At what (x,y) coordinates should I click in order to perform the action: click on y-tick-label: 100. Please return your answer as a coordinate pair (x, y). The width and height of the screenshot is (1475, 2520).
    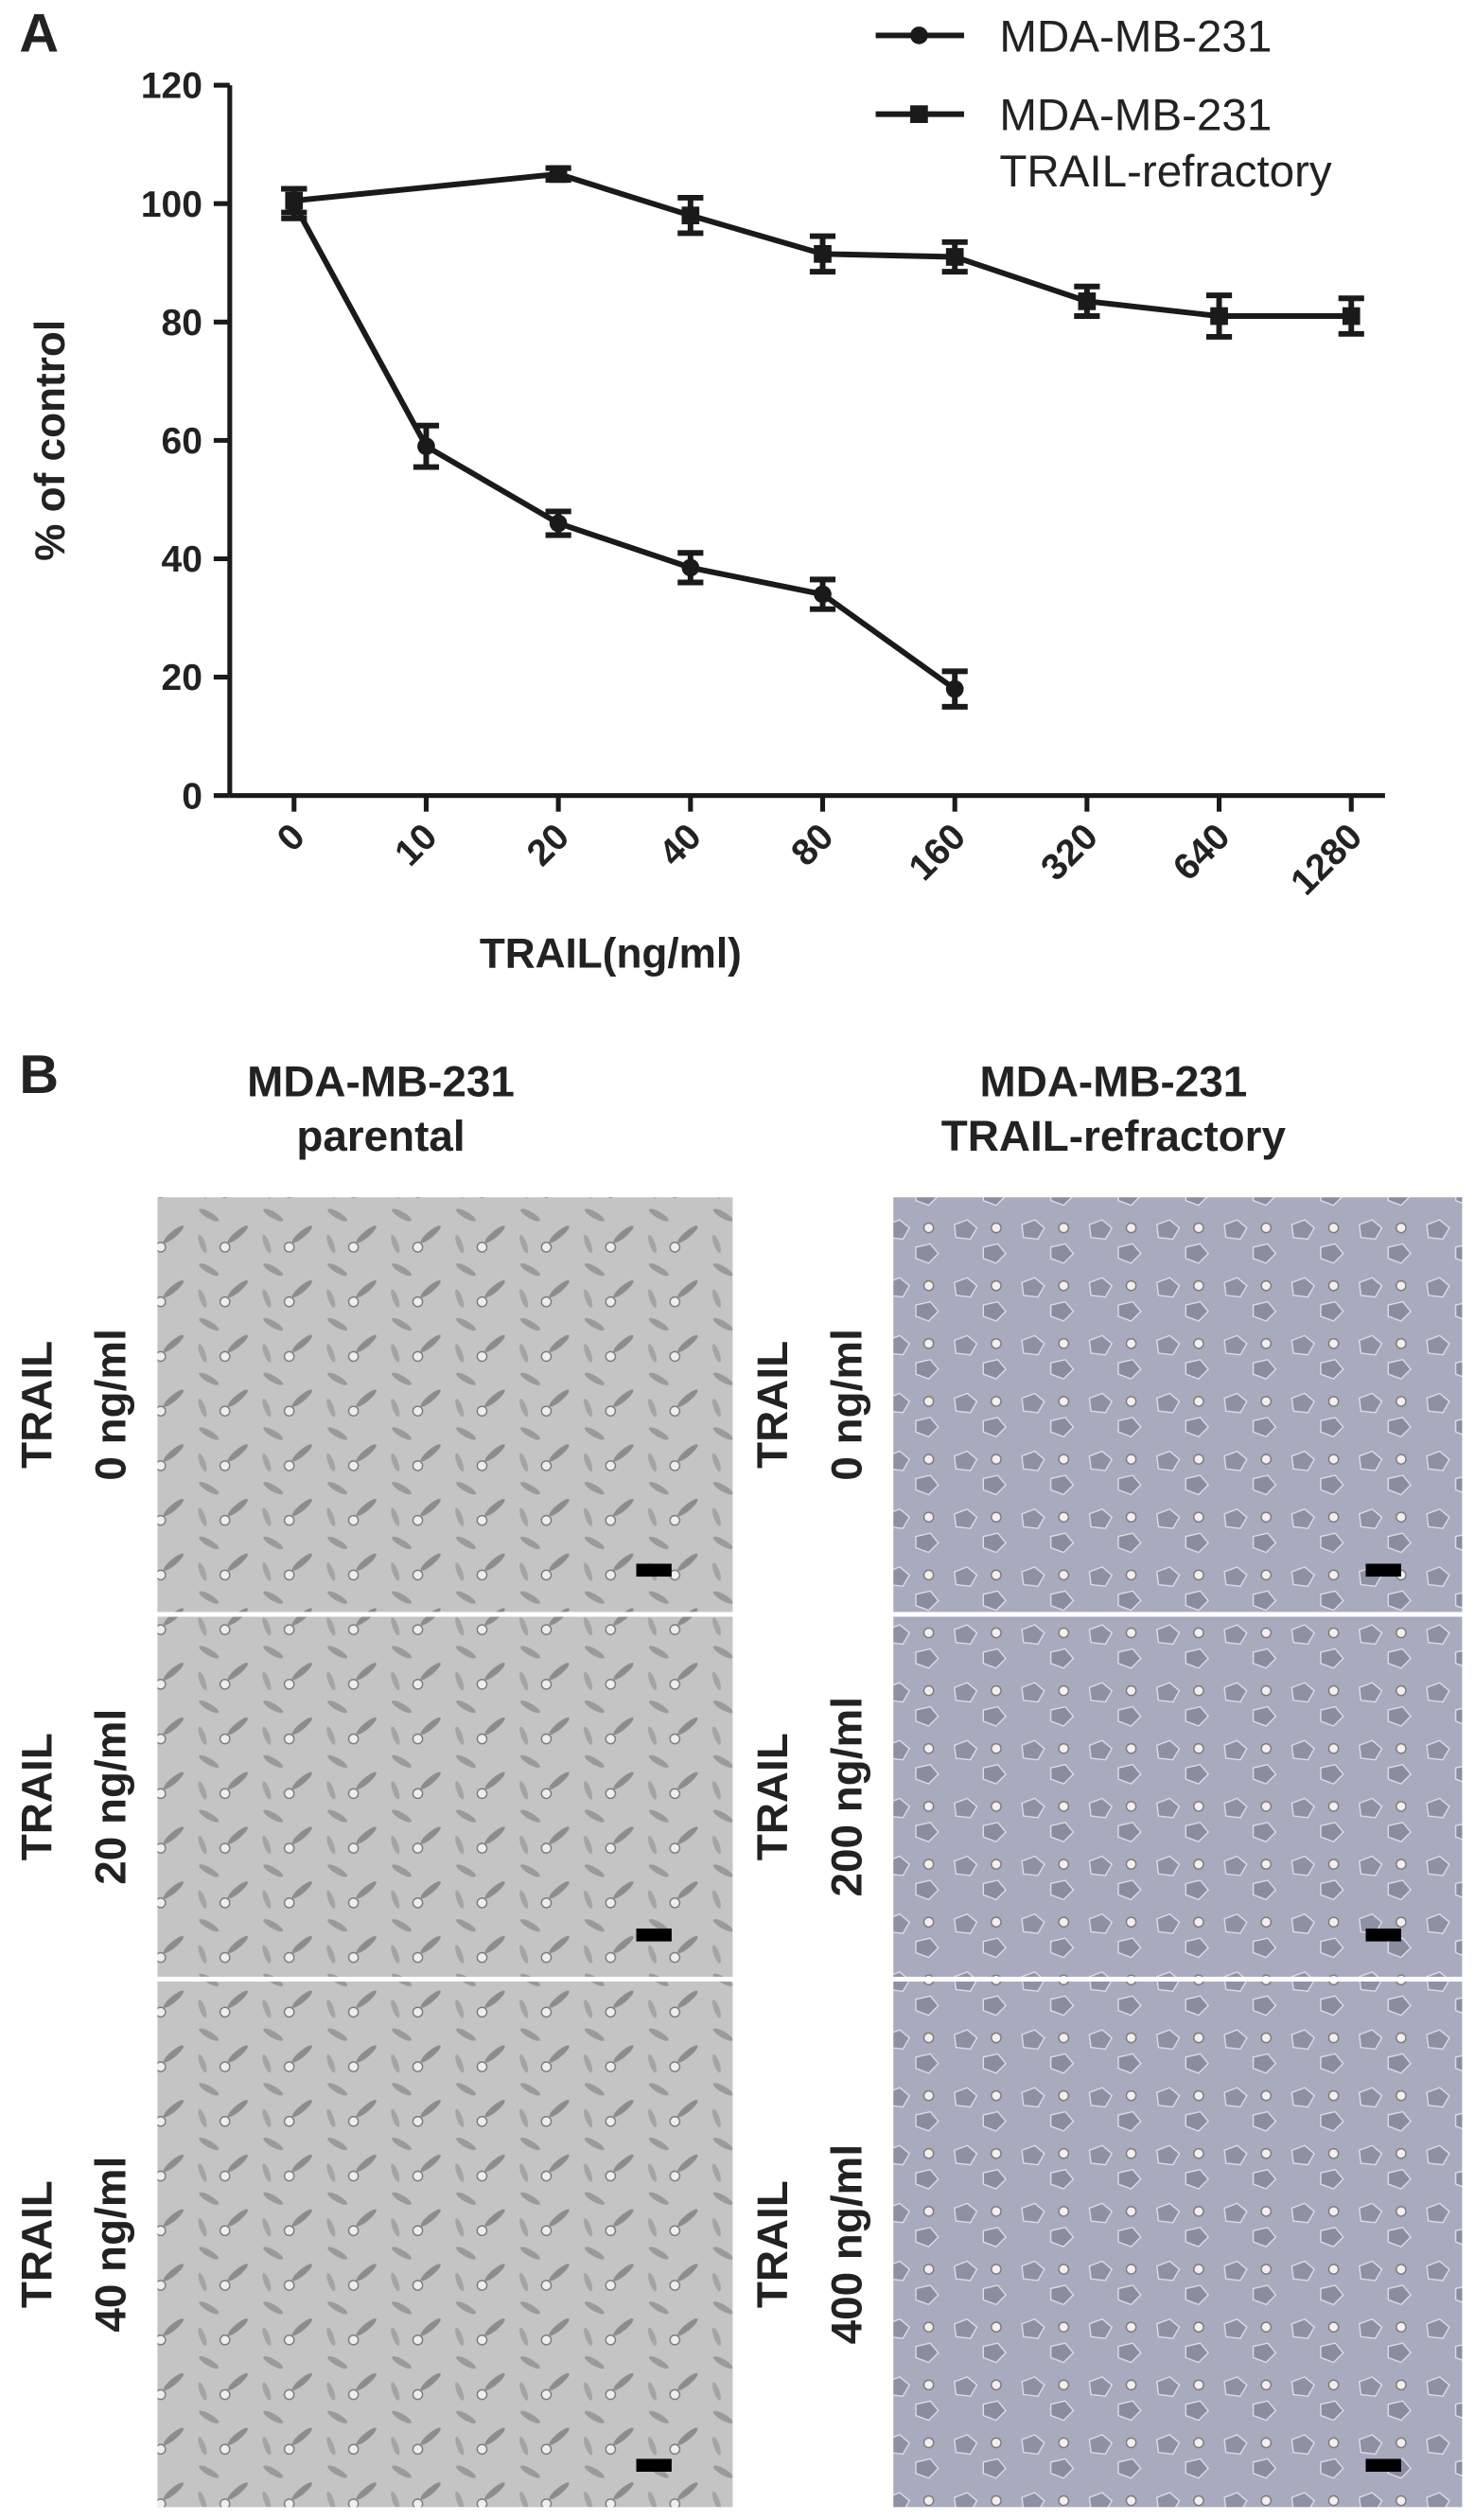
    Looking at the image, I should click on (171, 205).